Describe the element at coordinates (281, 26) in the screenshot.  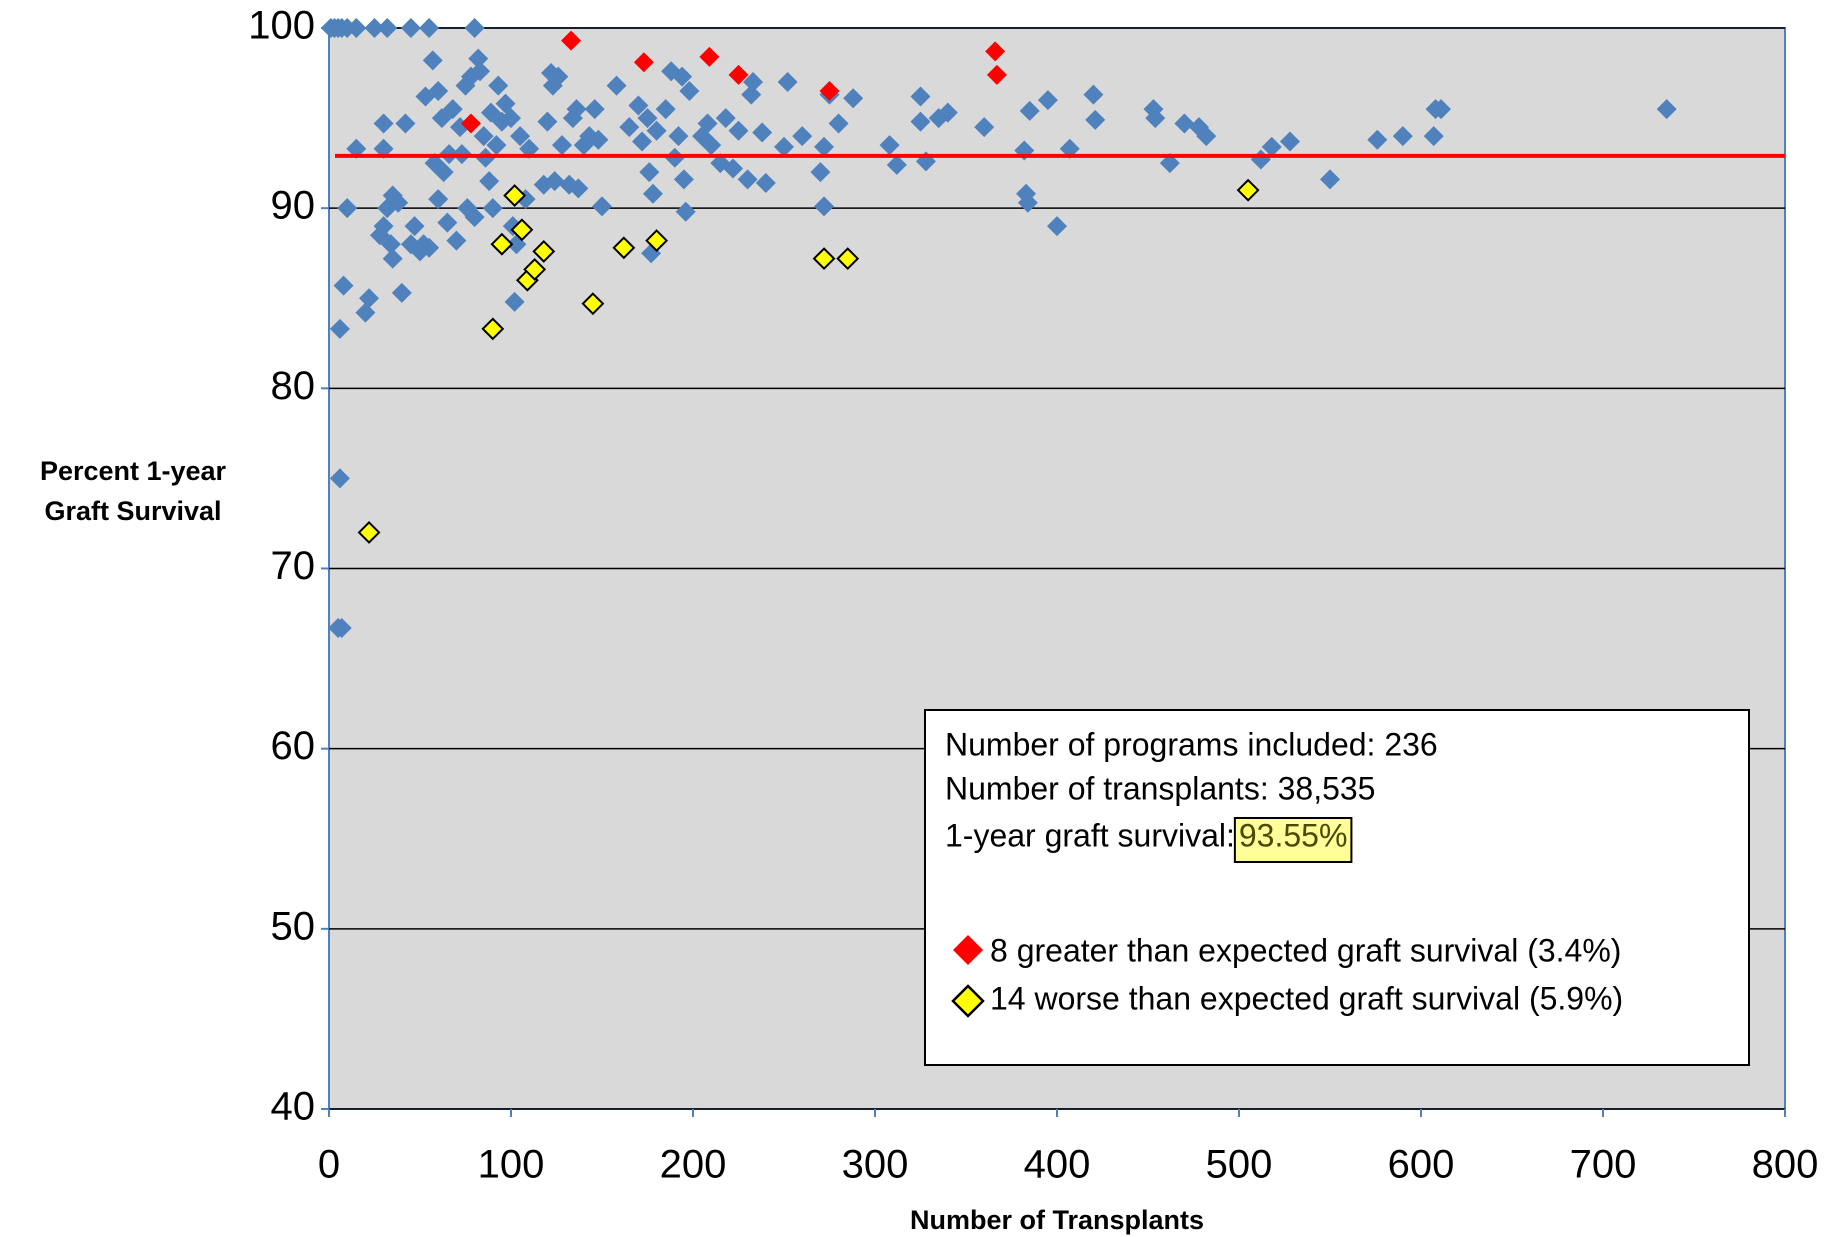
I see `y-tick-label: 100` at that location.